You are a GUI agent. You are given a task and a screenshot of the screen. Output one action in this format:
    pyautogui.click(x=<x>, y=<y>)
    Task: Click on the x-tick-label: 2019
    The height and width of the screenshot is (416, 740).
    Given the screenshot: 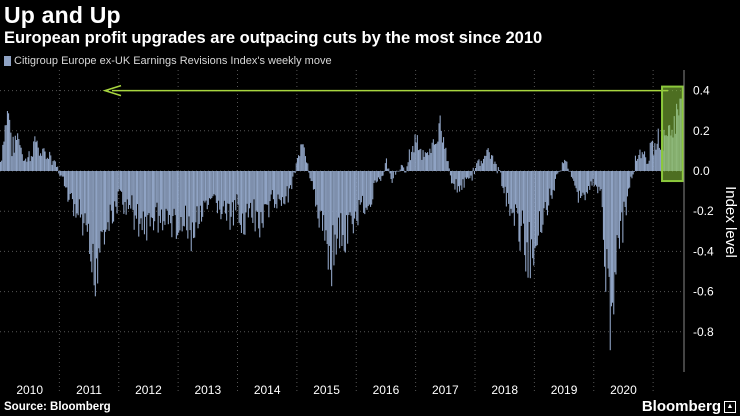 What is the action you would take?
    pyautogui.click(x=564, y=390)
    